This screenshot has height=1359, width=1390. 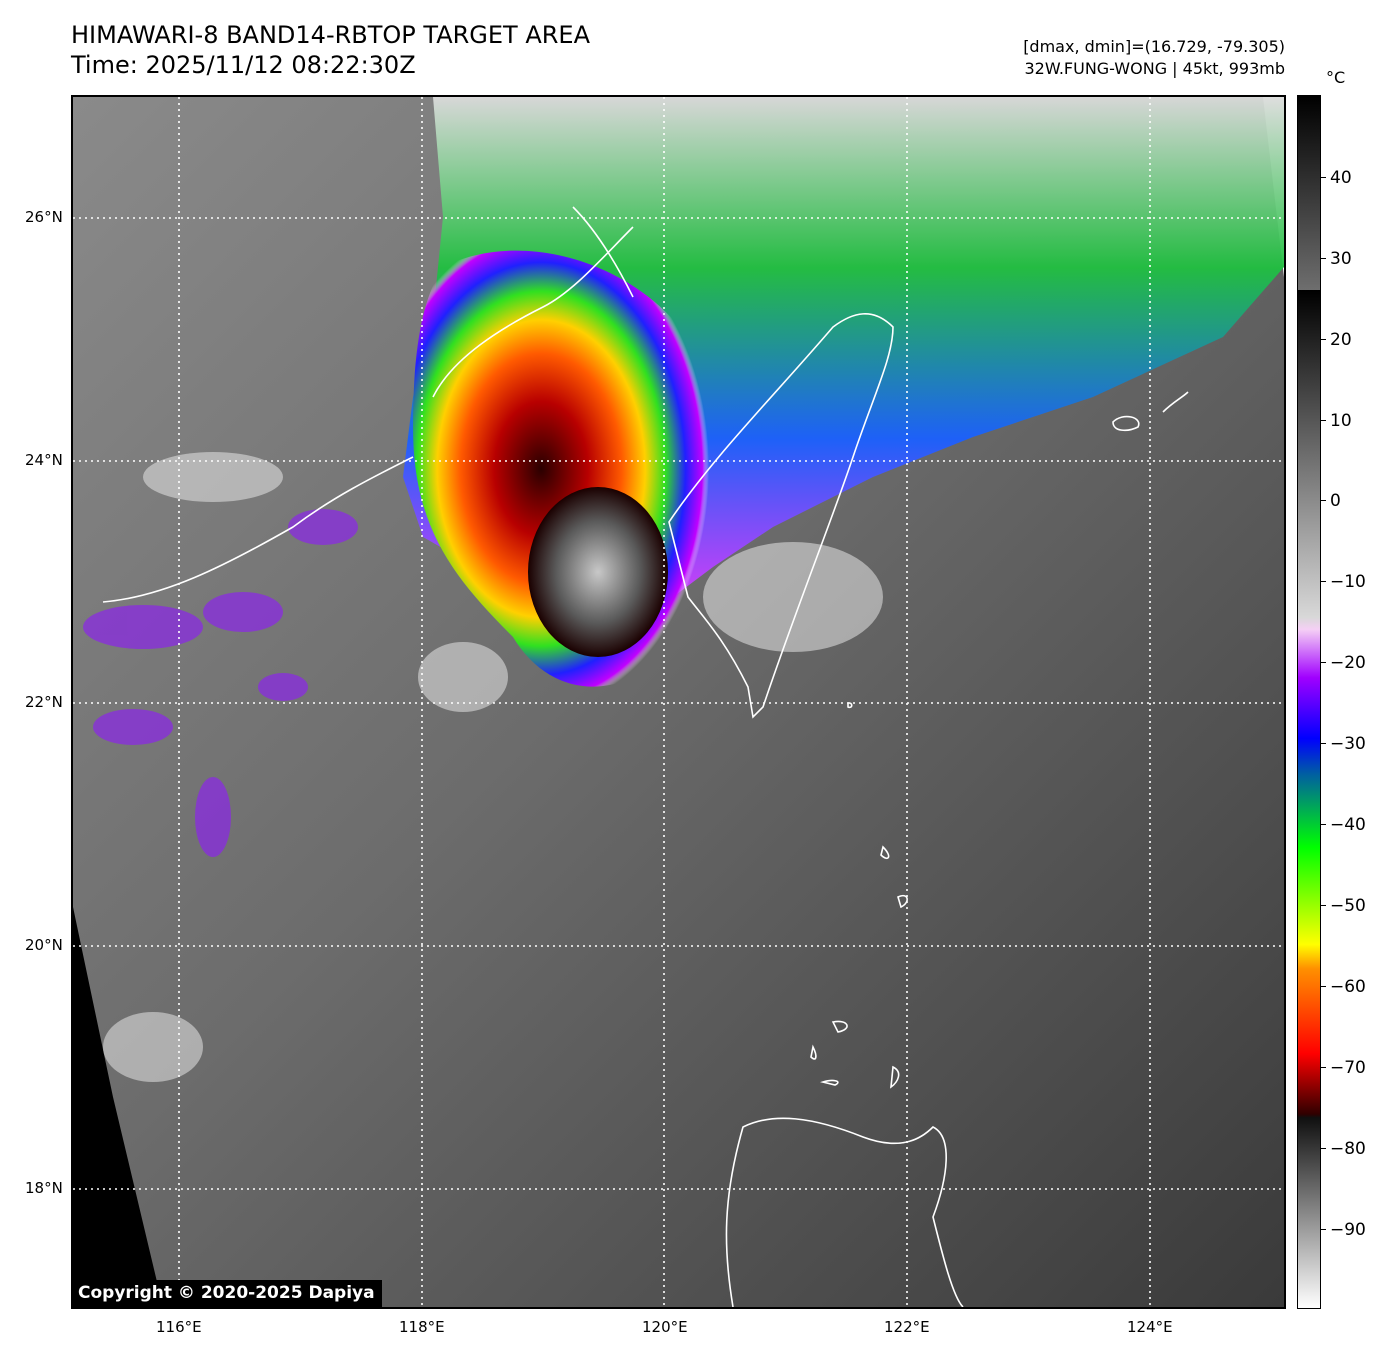 What do you see at coordinates (1154, 46) in the screenshot?
I see `dmax-dmin-readout: [dmax, dmin]=(16.729, -79.305)` at bounding box center [1154, 46].